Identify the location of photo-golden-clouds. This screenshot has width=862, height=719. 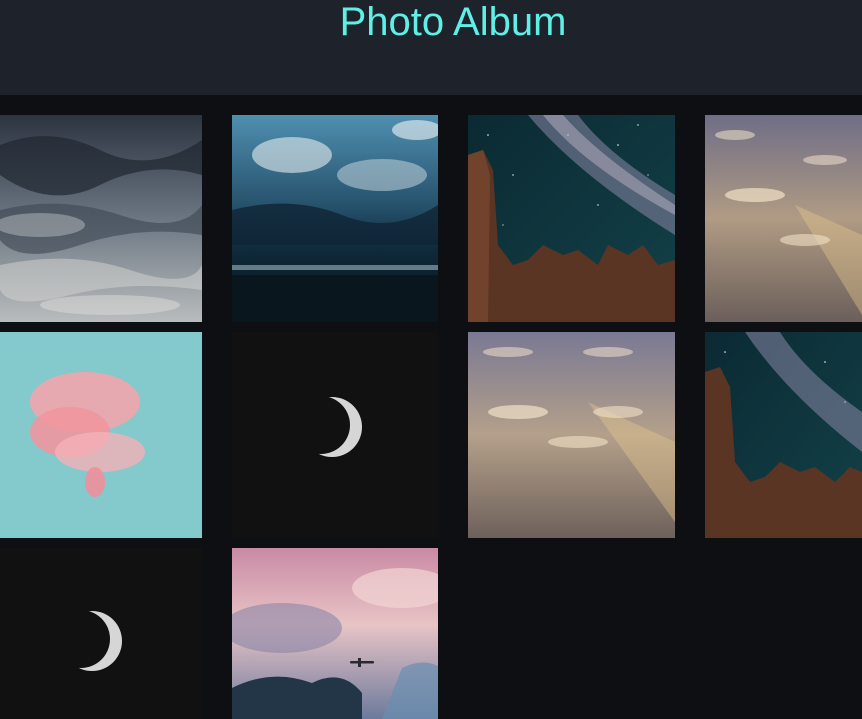
(783, 218).